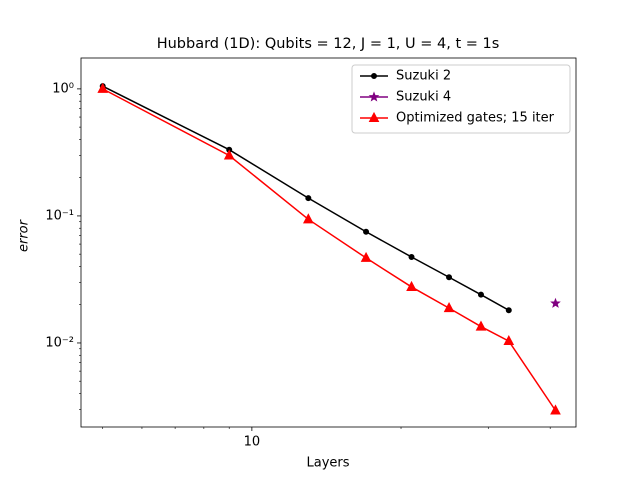  I want to click on y-axis-label: error, so click(24, 235).